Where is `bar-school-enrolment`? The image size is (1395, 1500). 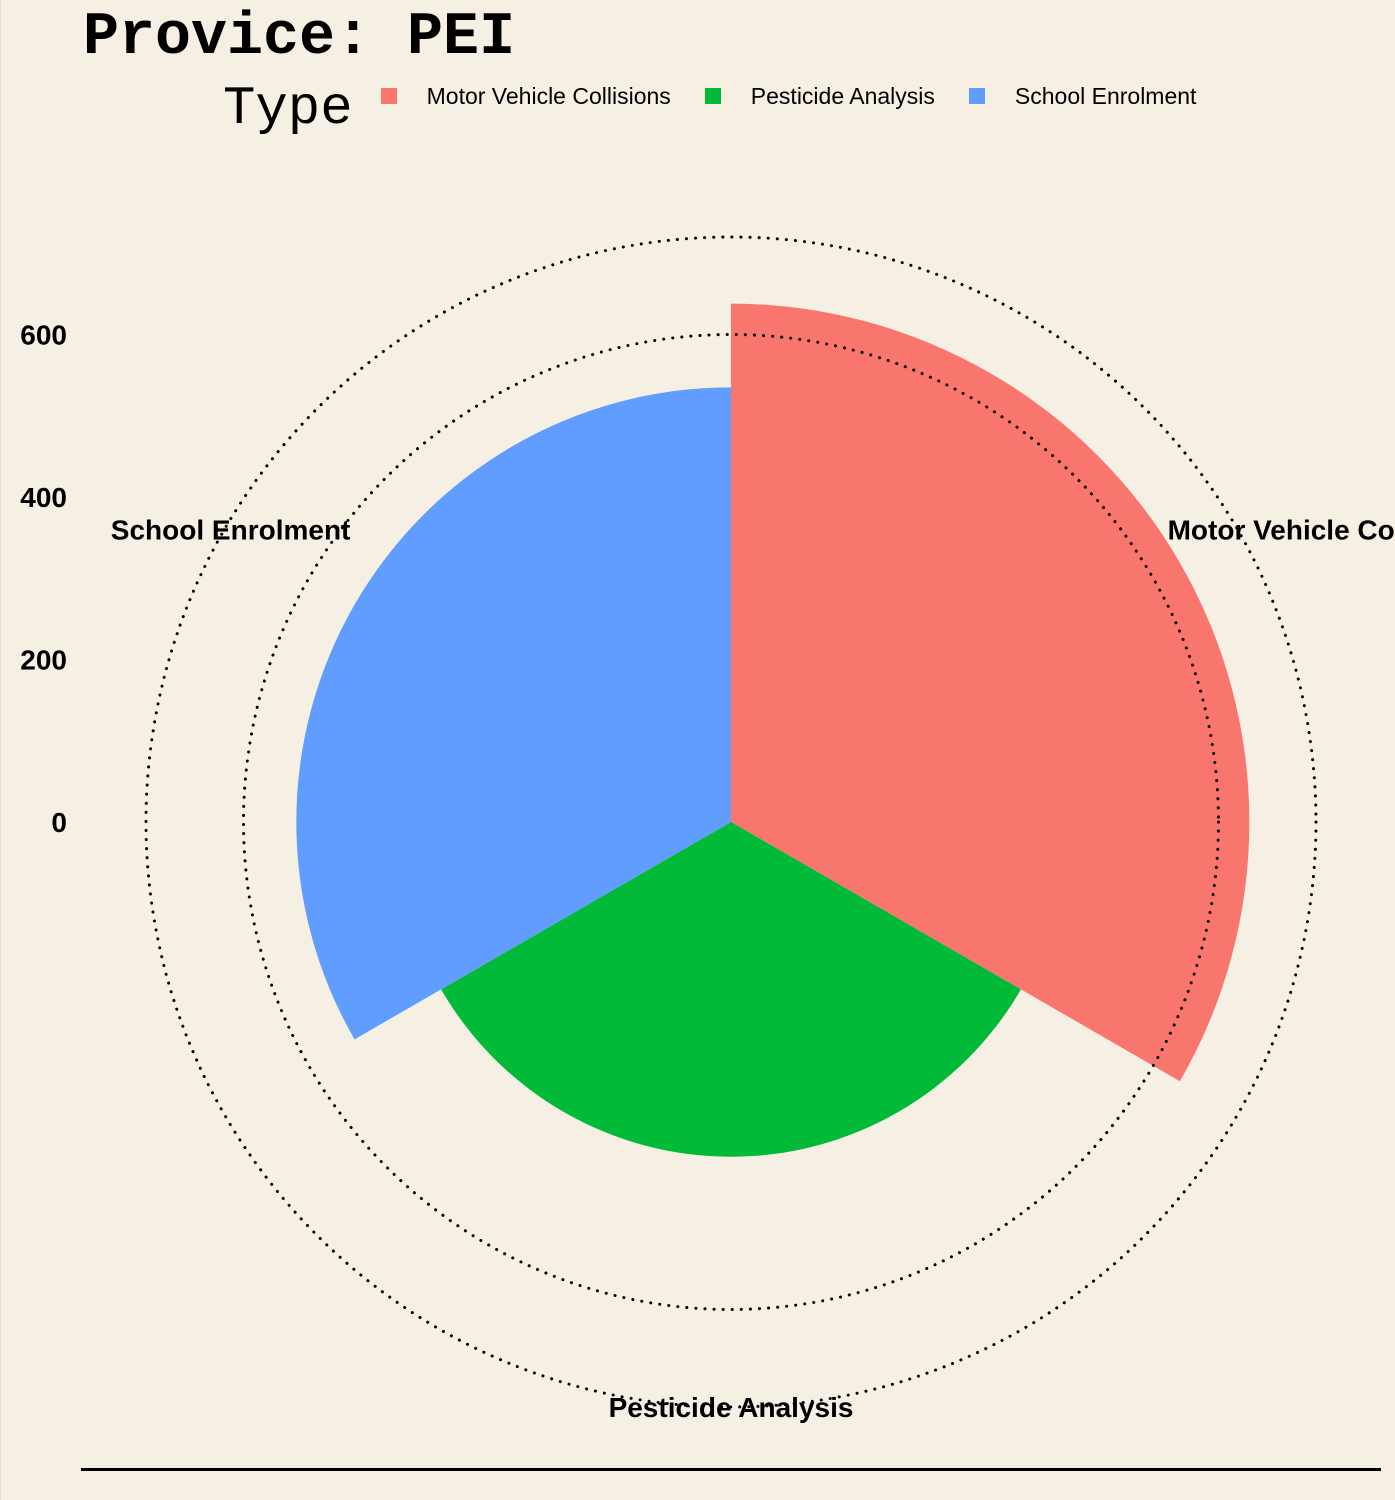 bar-school-enrolment is located at coordinates (513, 713).